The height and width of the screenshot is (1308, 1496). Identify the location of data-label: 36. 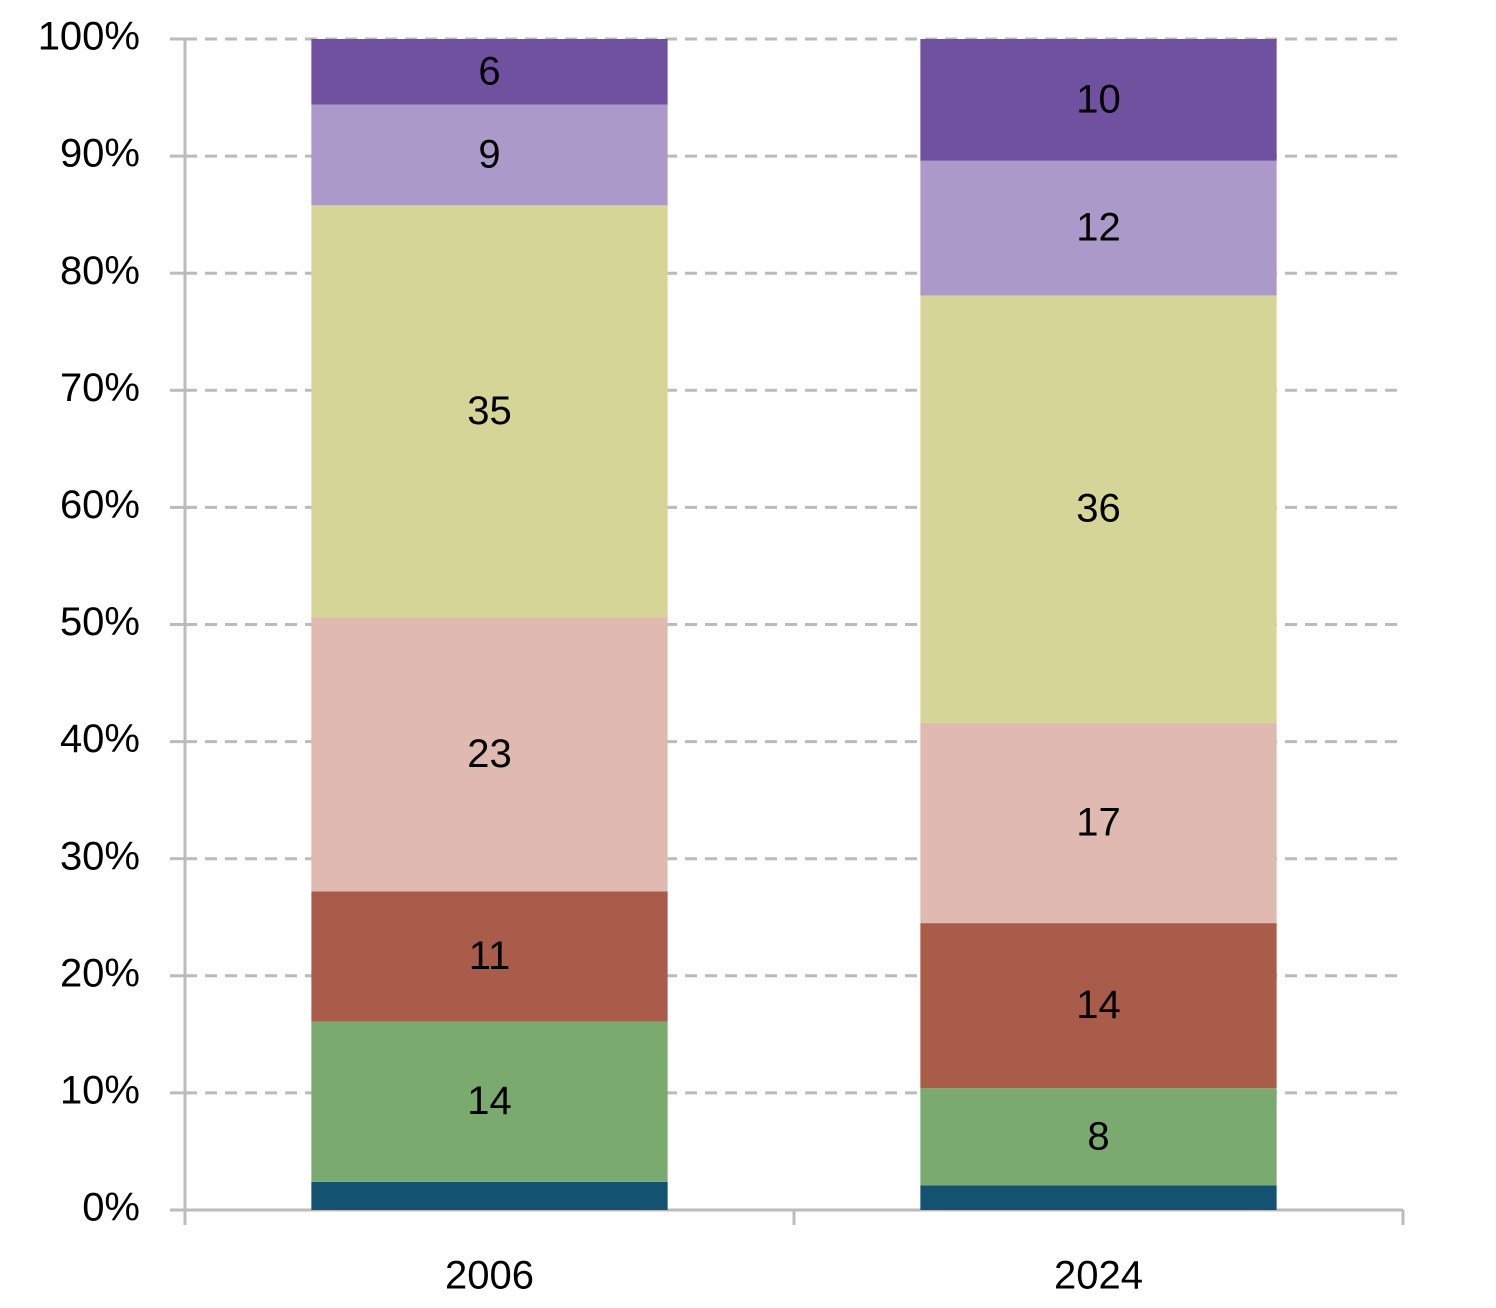
(1098, 509).